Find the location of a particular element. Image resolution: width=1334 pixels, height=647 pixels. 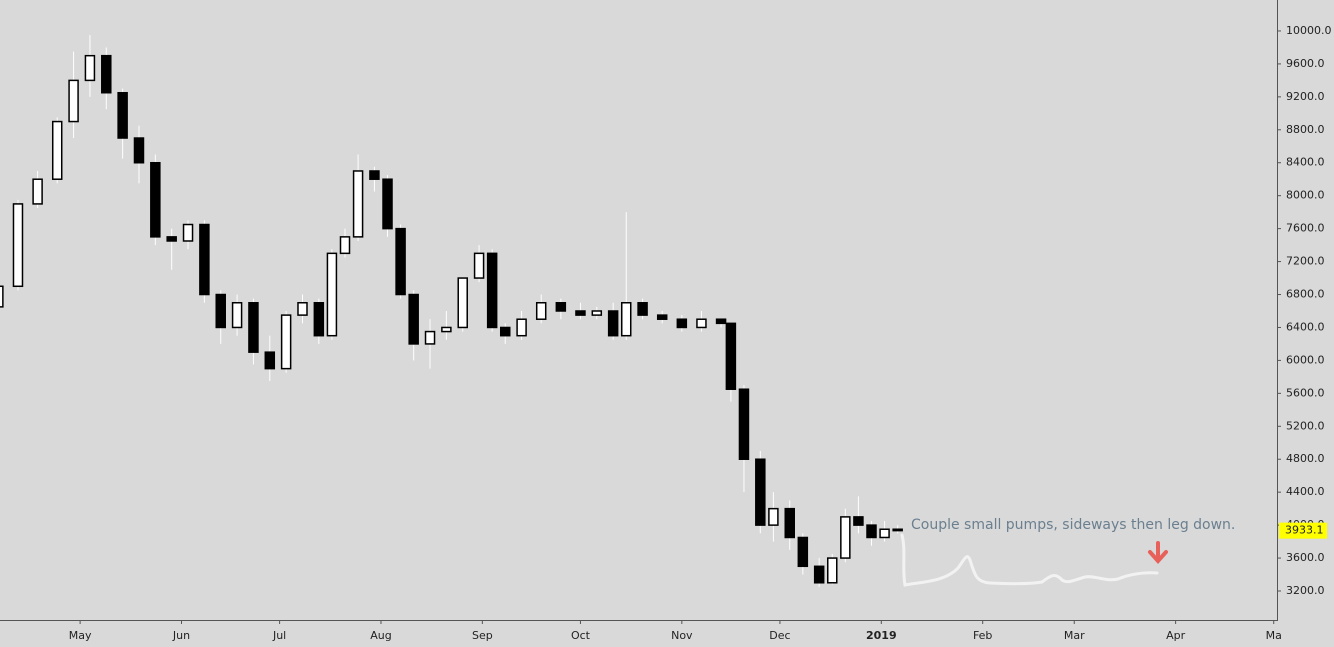

drawn-projection is located at coordinates (1029, 560).